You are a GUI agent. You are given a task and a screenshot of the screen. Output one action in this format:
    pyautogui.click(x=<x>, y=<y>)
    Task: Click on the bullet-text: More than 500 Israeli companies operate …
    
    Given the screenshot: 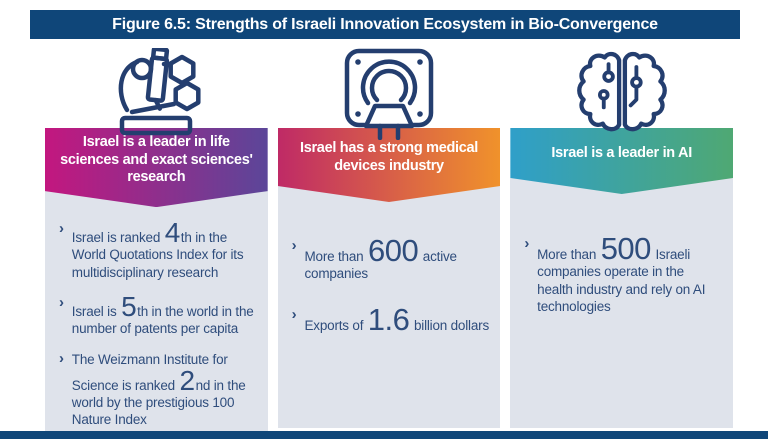 What is the action you would take?
    pyautogui.click(x=630, y=274)
    